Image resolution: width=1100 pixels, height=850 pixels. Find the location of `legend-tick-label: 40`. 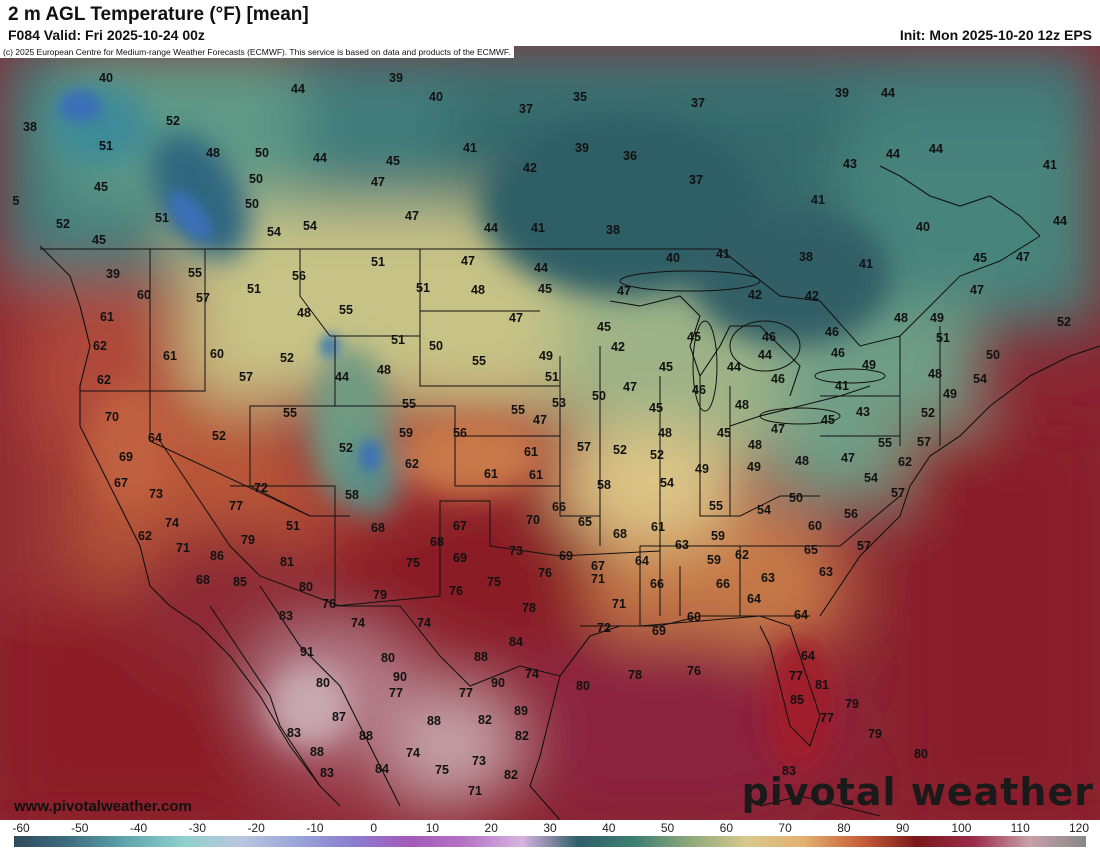

legend-tick-label: 40 is located at coordinates (609, 828).